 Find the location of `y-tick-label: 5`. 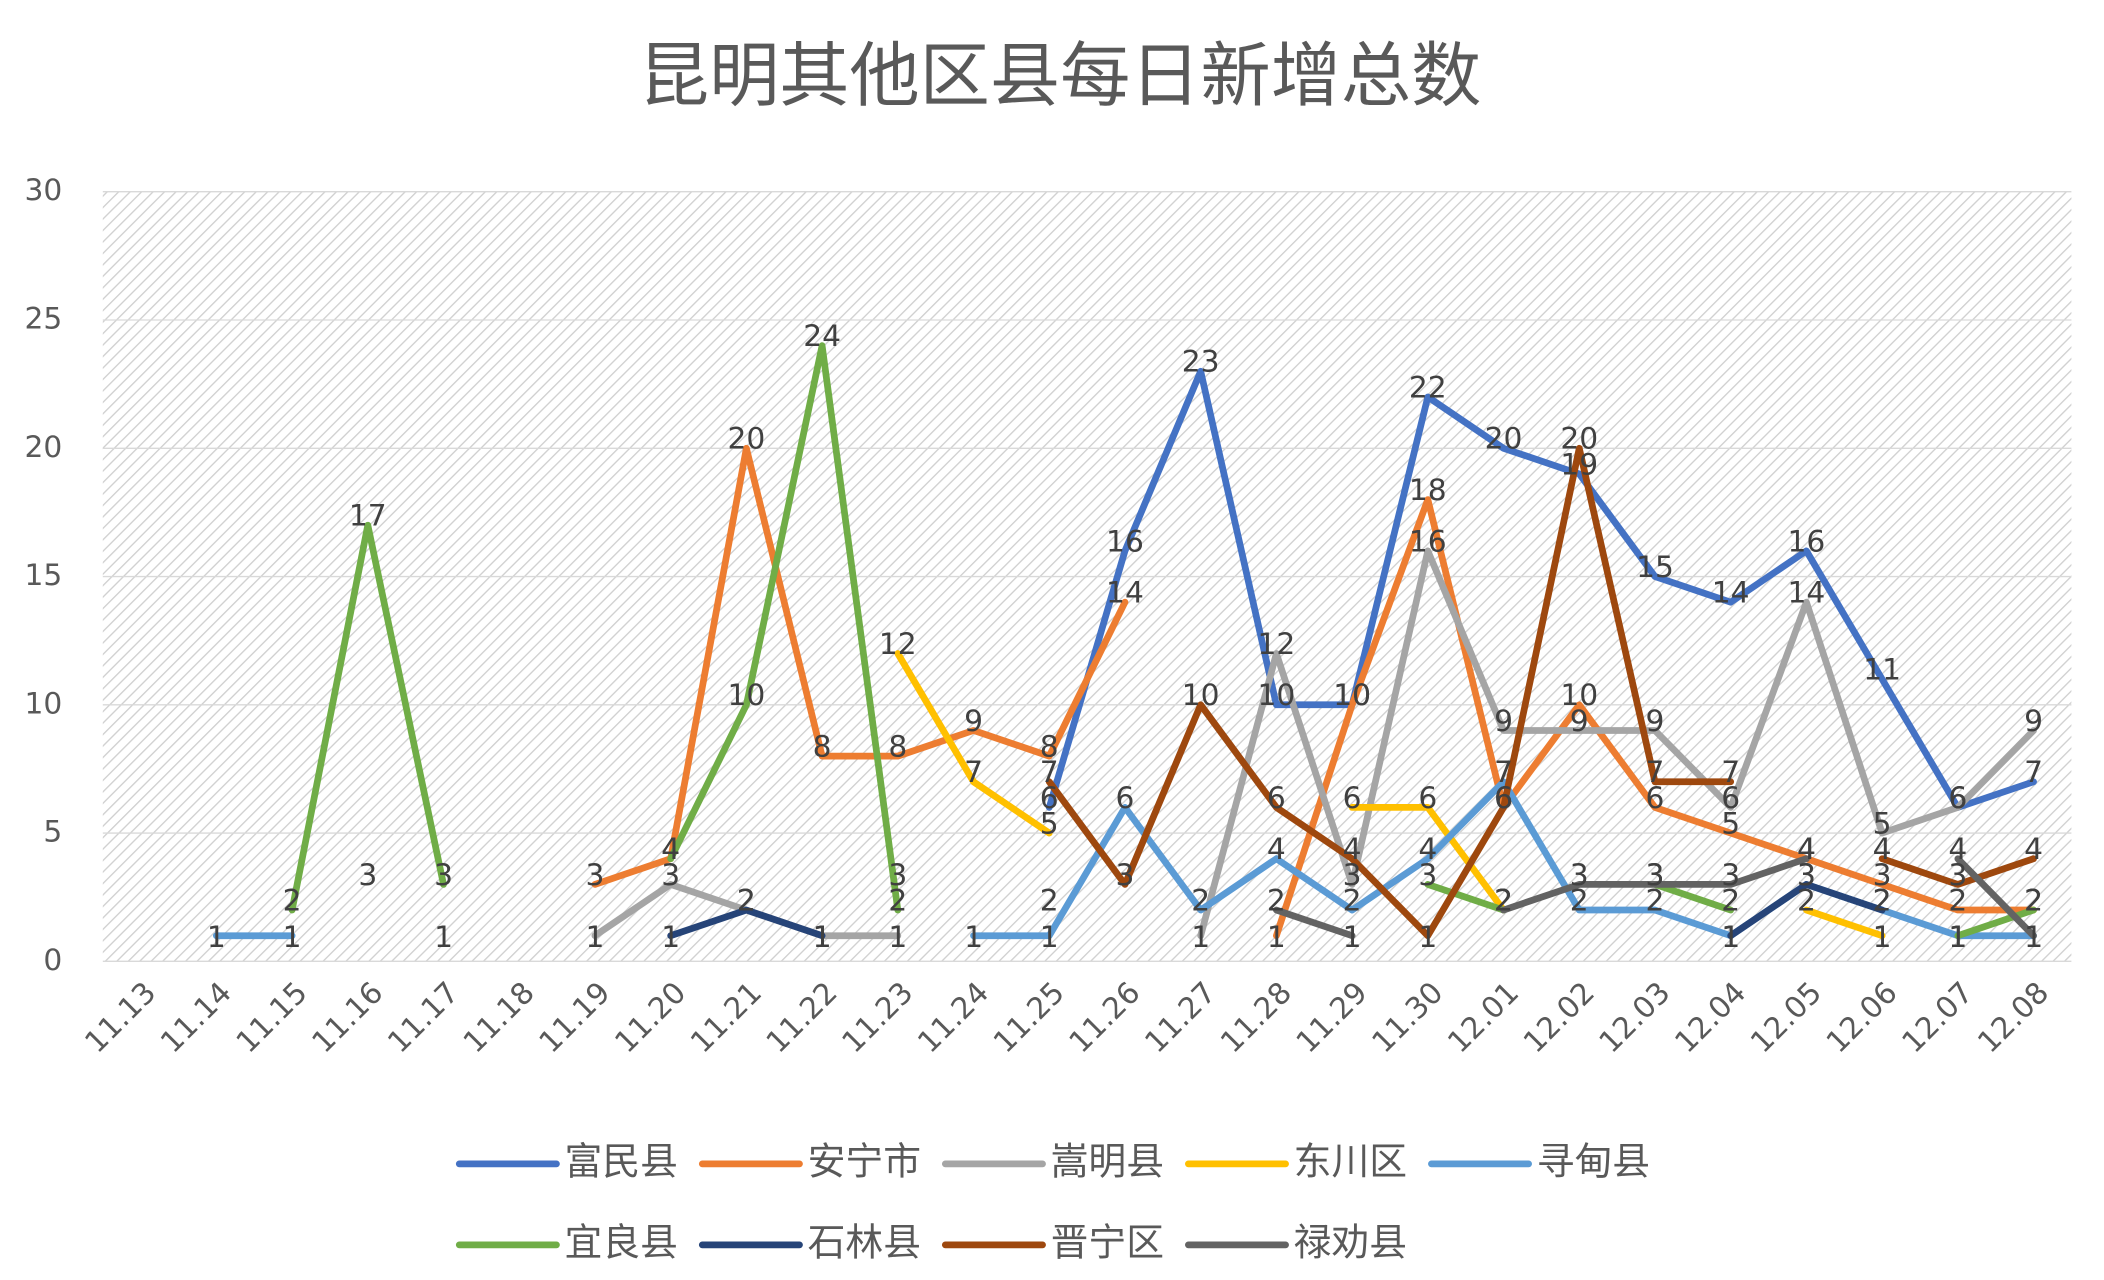

y-tick-label: 5 is located at coordinates (52, 832).